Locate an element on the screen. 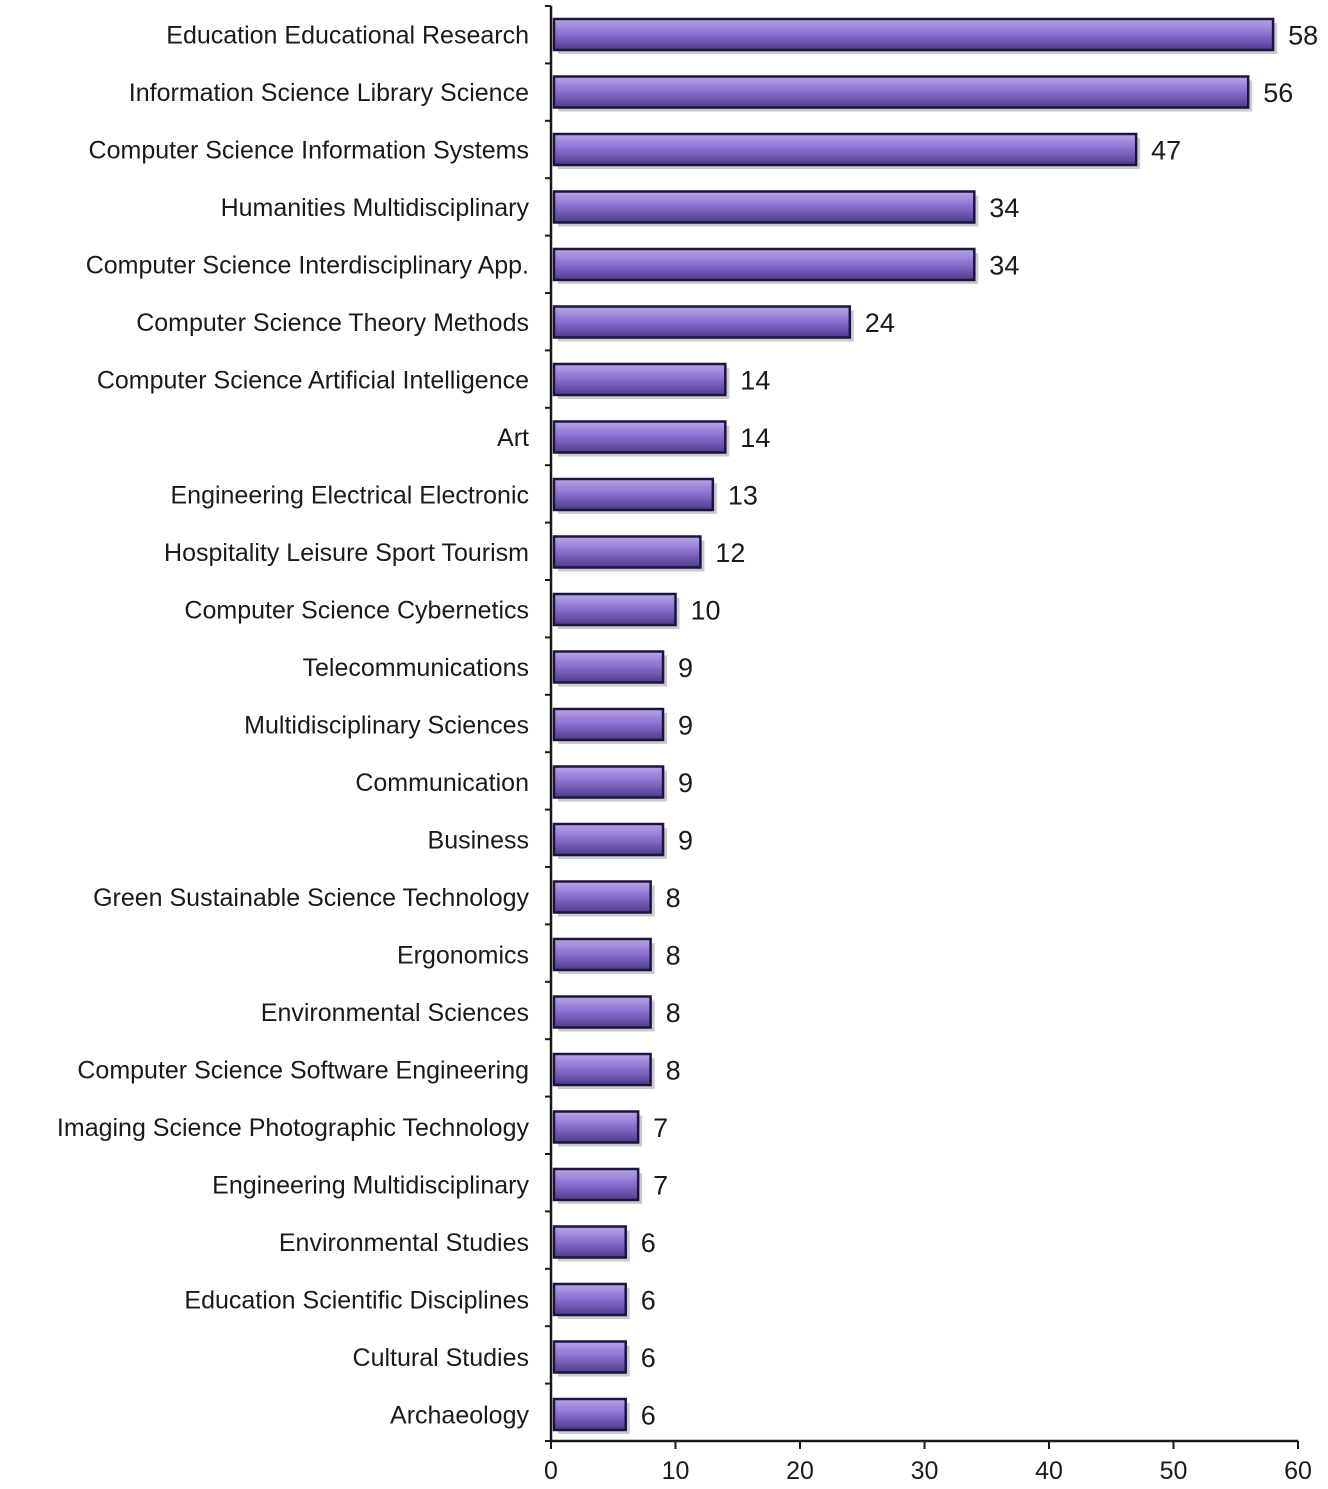  category-label: Cultural Studies is located at coordinates (441, 1358).